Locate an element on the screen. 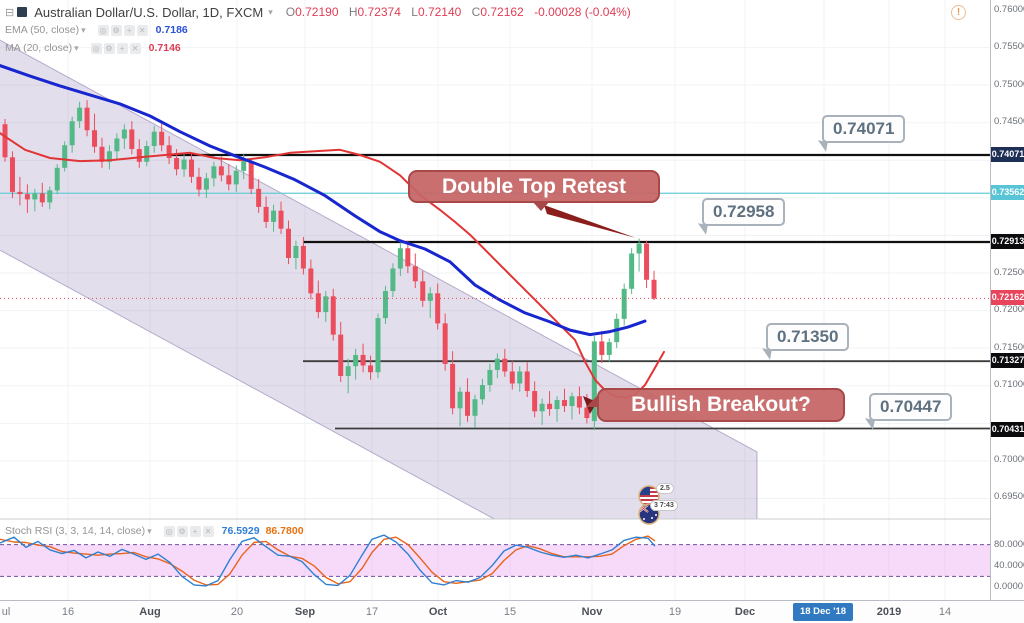  time-tick: 17 is located at coordinates (372, 612).